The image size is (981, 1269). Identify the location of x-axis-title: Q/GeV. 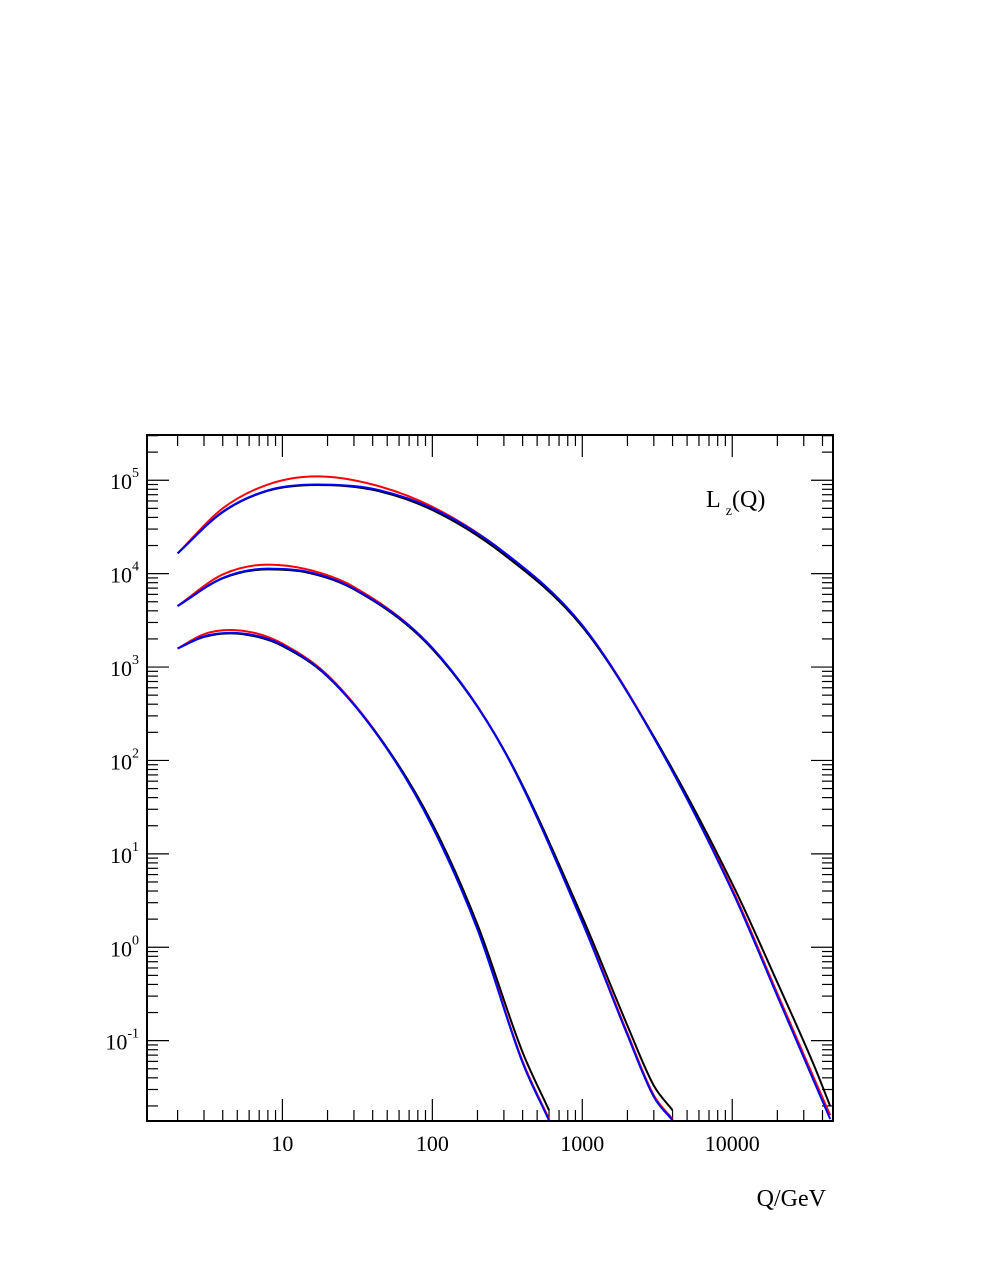
(792, 1199).